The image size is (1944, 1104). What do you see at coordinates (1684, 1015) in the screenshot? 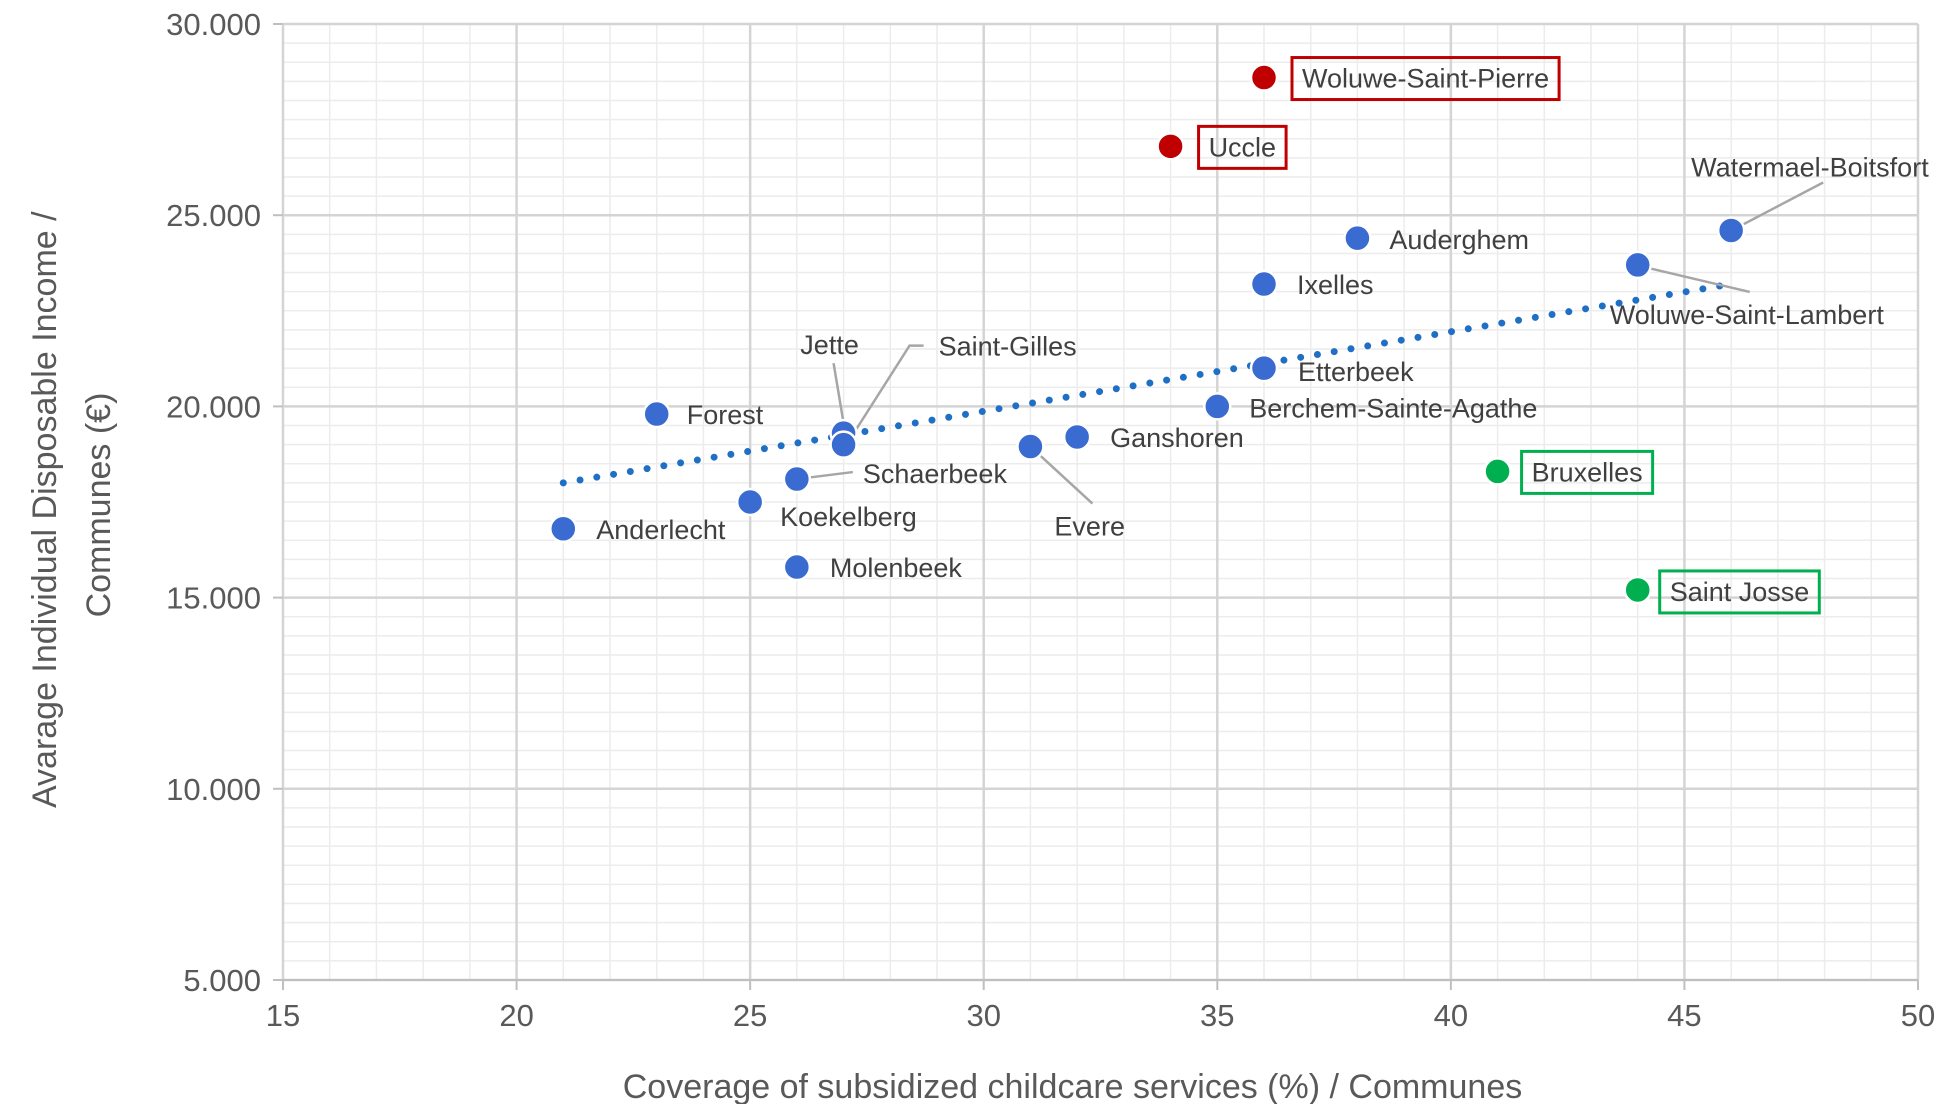
I see `x-tick-label: 45` at bounding box center [1684, 1015].